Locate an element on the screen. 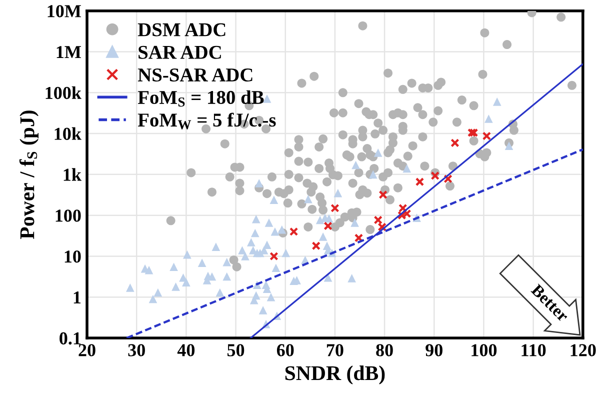 Image resolution: width=596 pixels, height=401 pixels. x-tick-label: 100 is located at coordinates (484, 350).